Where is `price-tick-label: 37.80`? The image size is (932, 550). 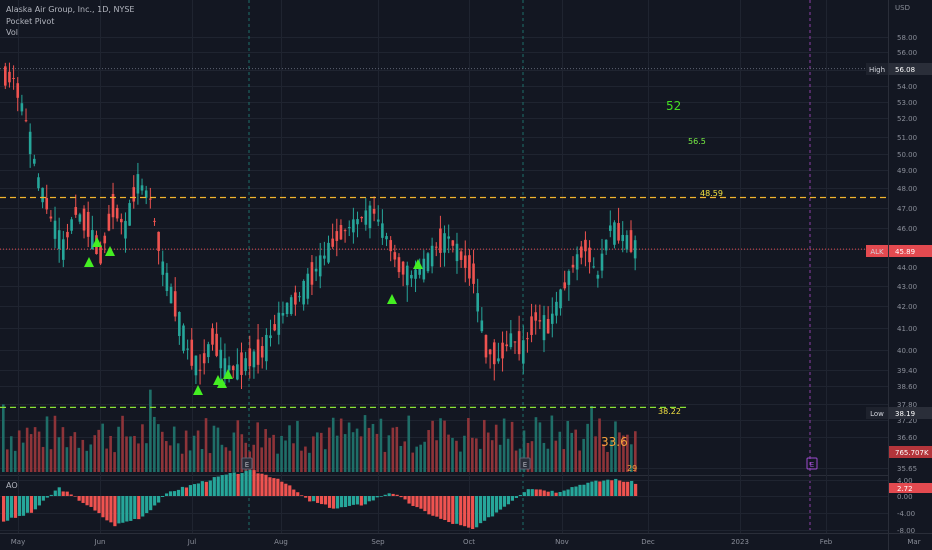 price-tick-label: 37.80 is located at coordinates (907, 405).